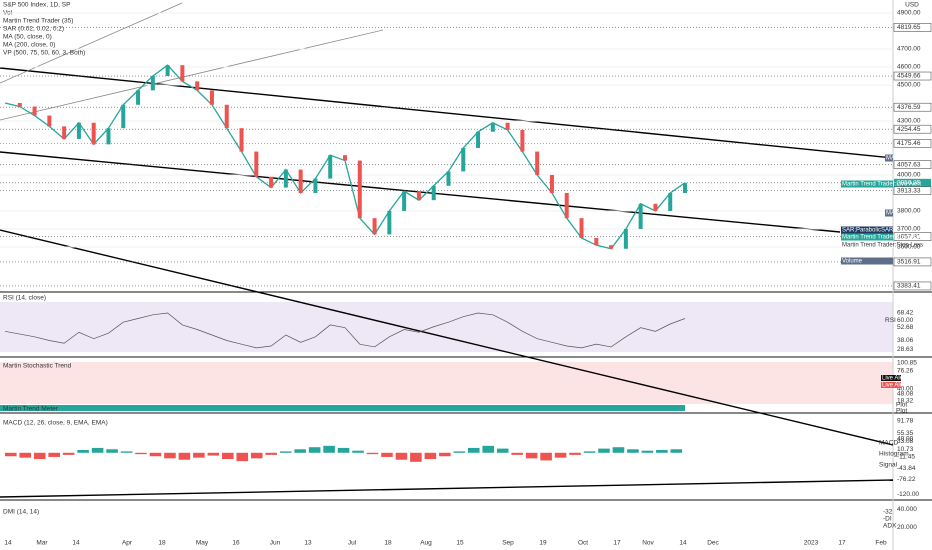 This screenshot has height=550, width=932. What do you see at coordinates (868, 231) in the screenshot?
I see `series-tag-label: SAR;ParabolicSAR` at bounding box center [868, 231].